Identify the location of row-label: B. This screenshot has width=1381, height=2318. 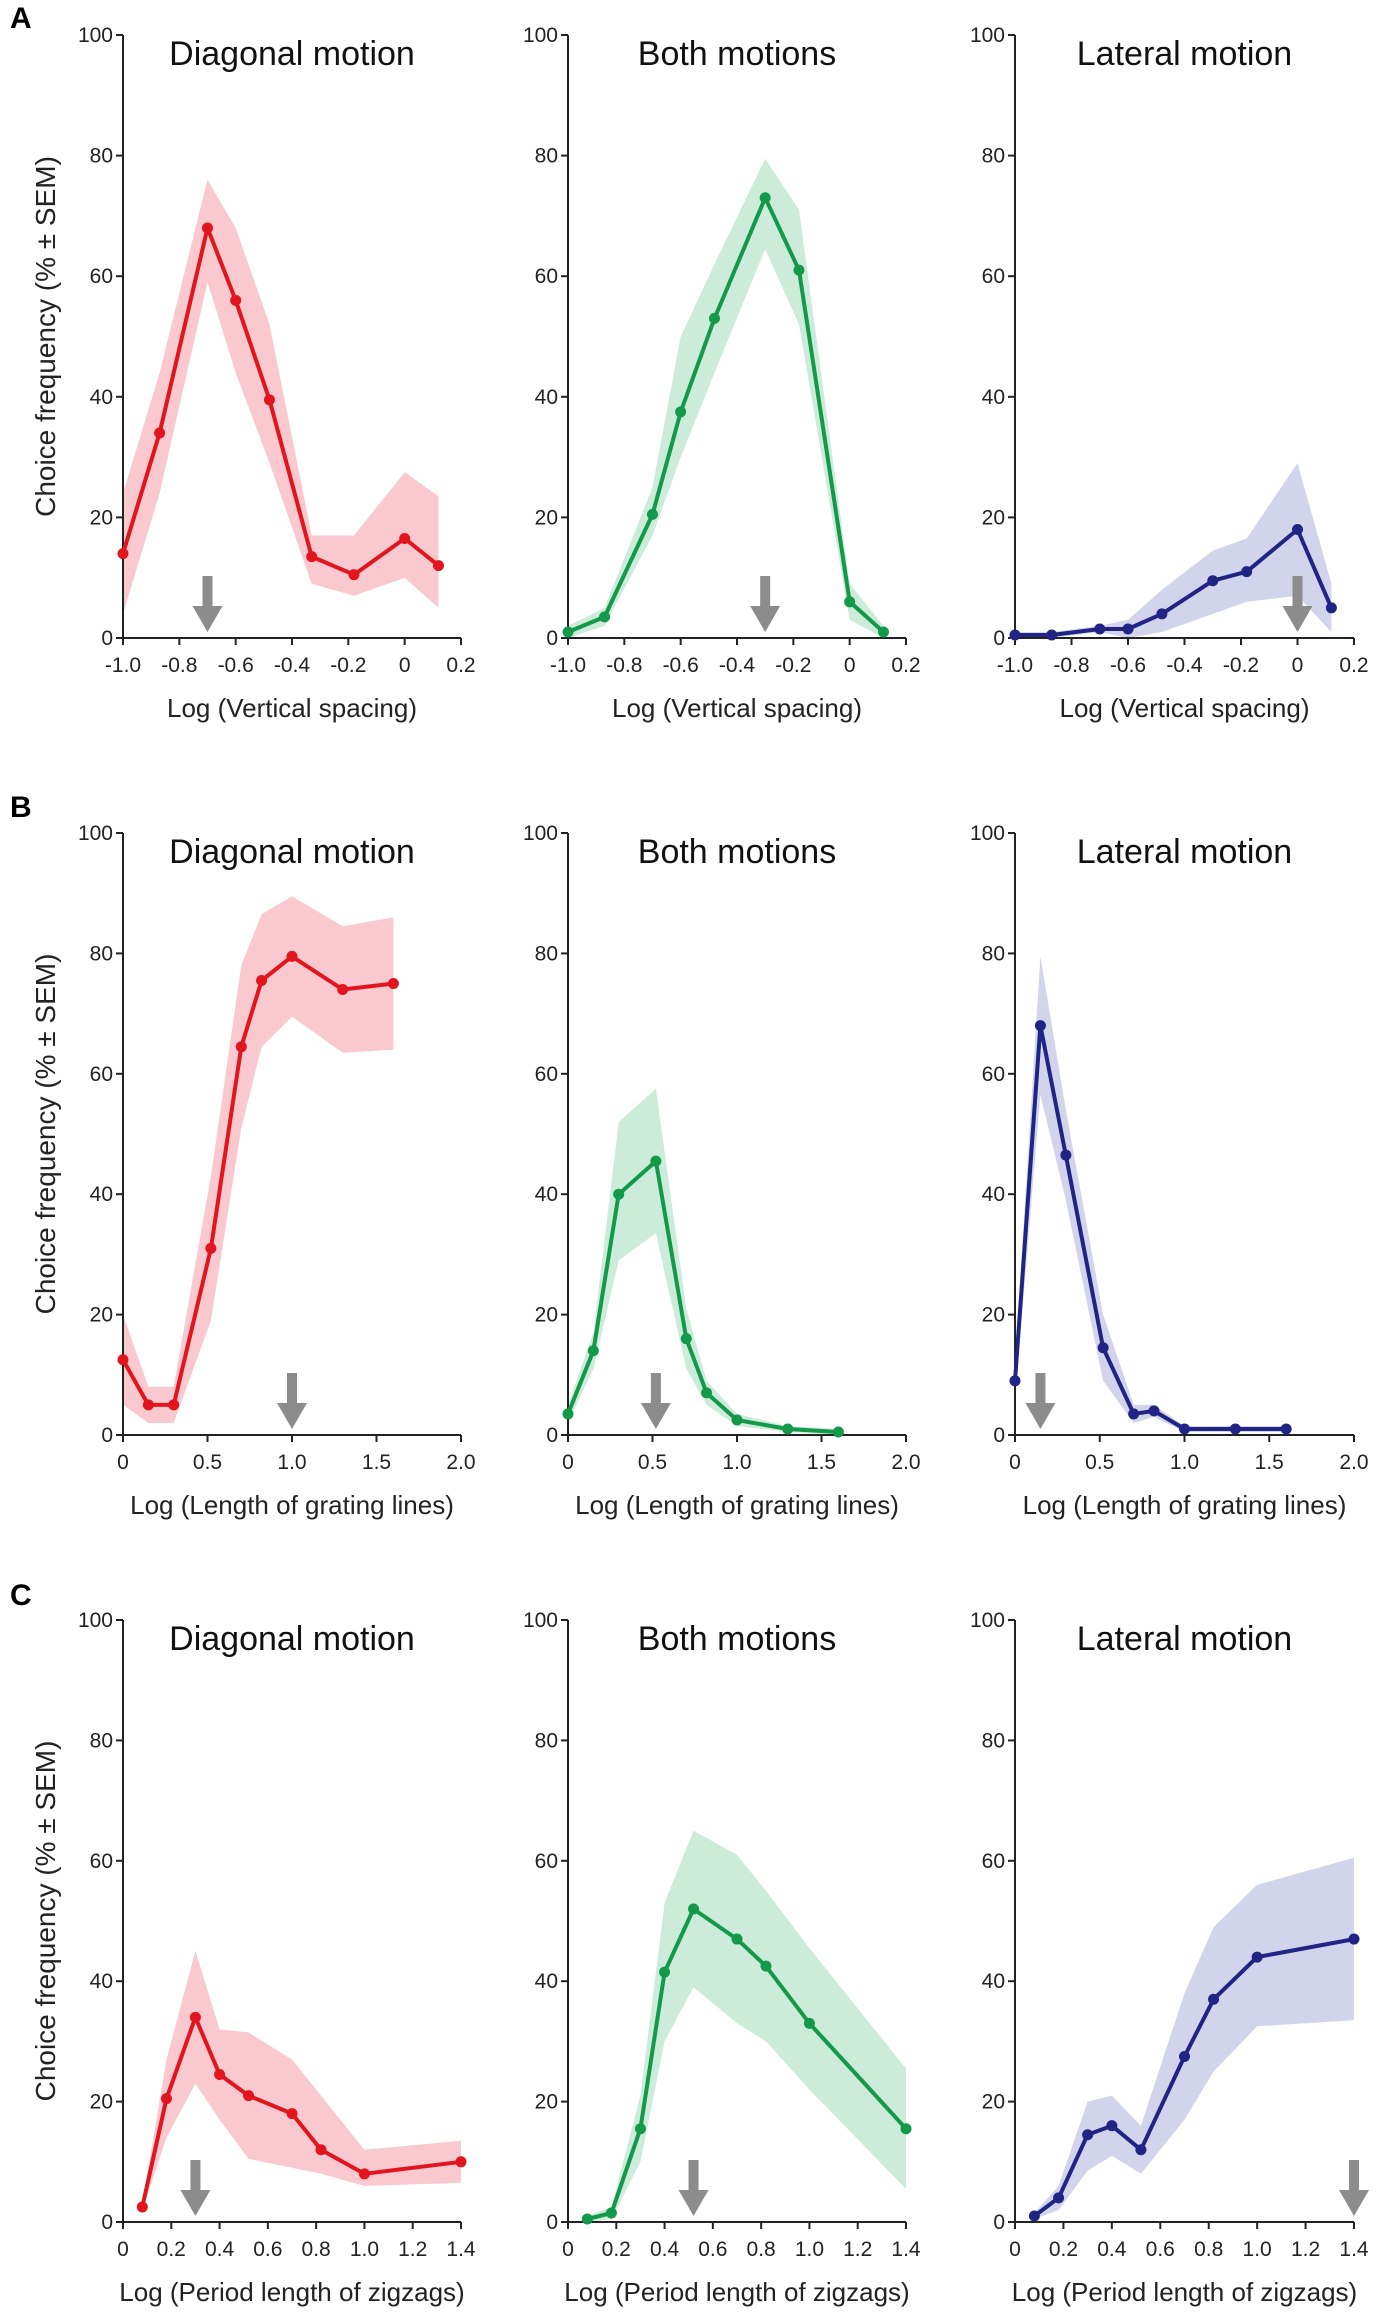
(21, 807).